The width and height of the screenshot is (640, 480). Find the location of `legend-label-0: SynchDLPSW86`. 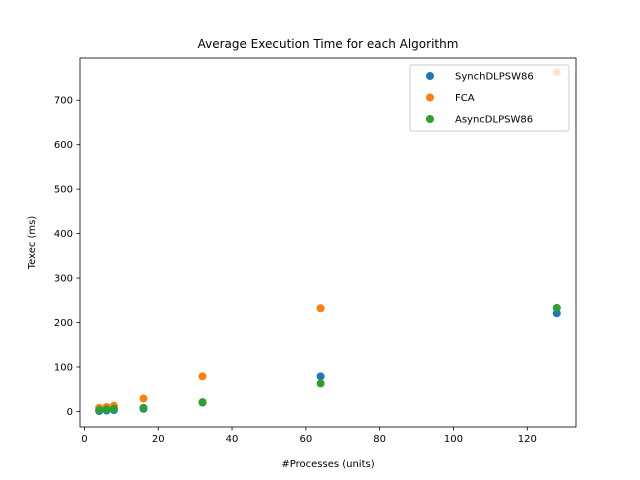

legend-label-0: SynchDLPSW86 is located at coordinates (494, 77).